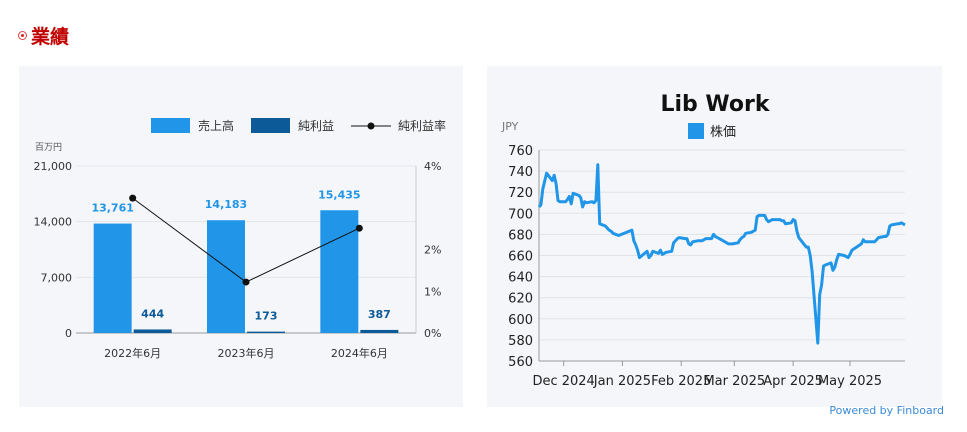  I want to click on section-title: 業績, so click(50, 37).